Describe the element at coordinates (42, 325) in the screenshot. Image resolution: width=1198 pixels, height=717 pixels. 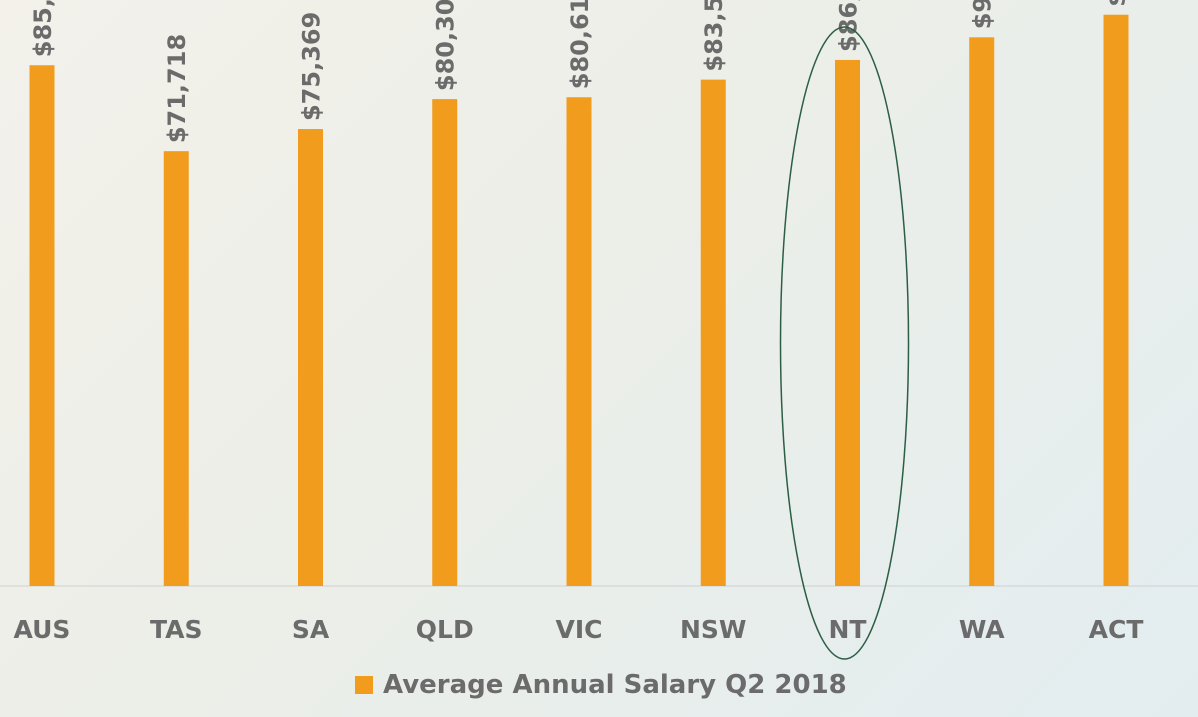
I see `bar-aus` at that location.